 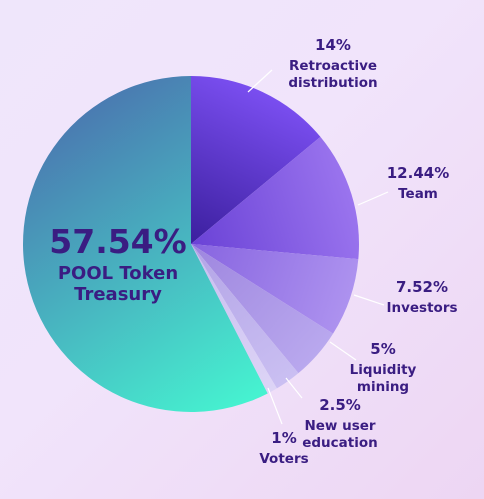 What do you see at coordinates (418, 183) in the screenshot?
I see `slice-label: 12.44% Team` at bounding box center [418, 183].